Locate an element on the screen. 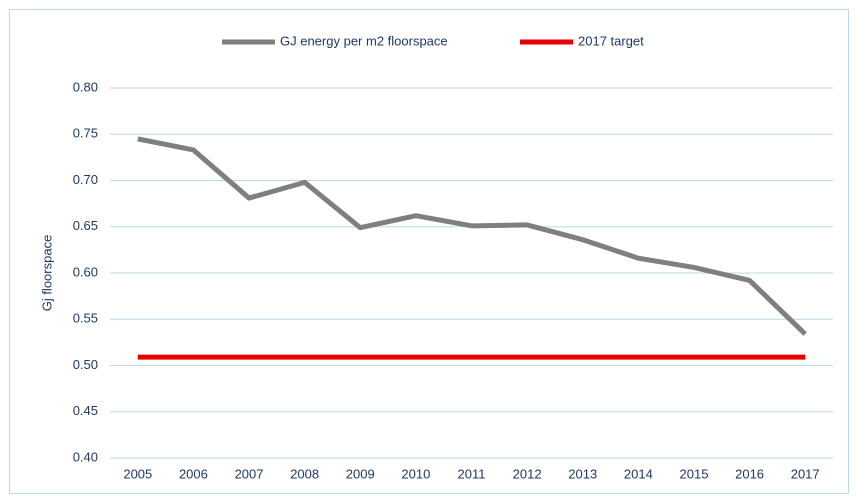 The image size is (856, 502). y-tick-label: 0.40 is located at coordinates (85, 456).